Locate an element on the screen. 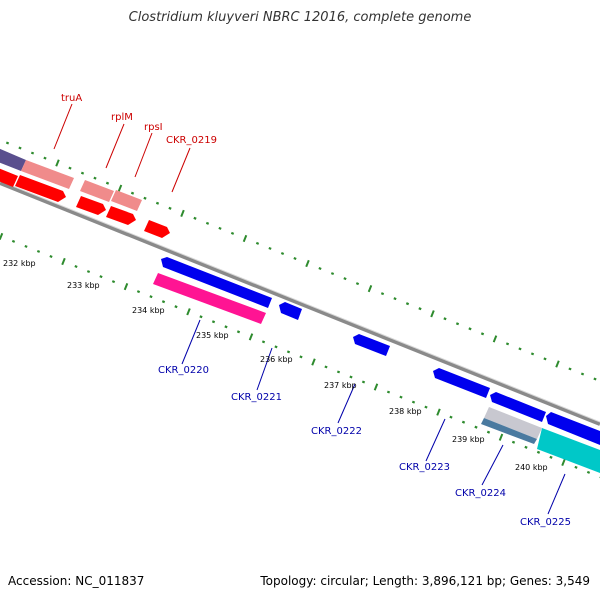  label-rpsI: rpsI is located at coordinates (153, 127).